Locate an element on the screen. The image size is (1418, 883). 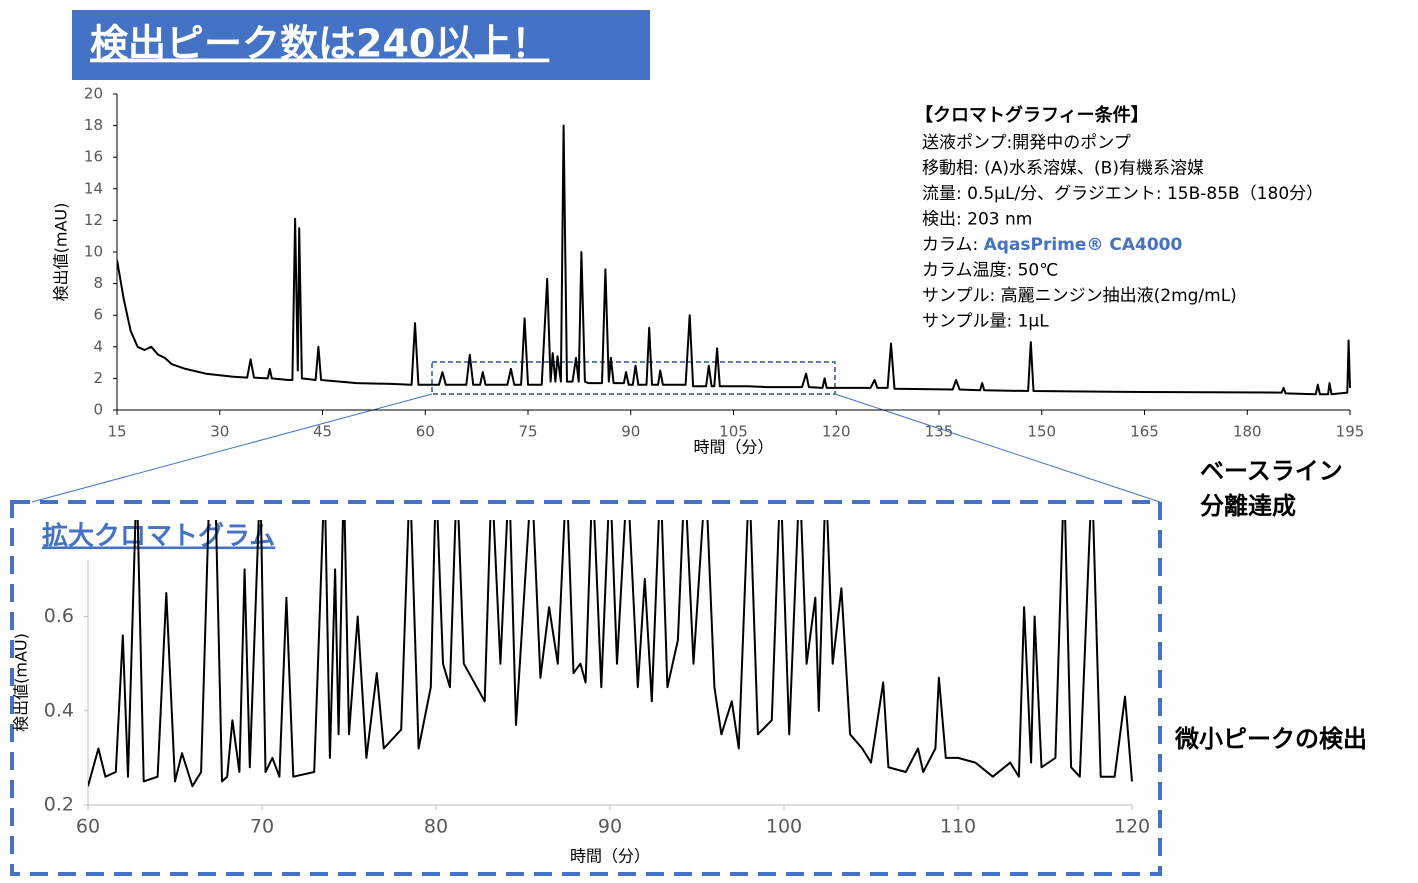
y-tick-label: 0.2 is located at coordinates (59, 805).